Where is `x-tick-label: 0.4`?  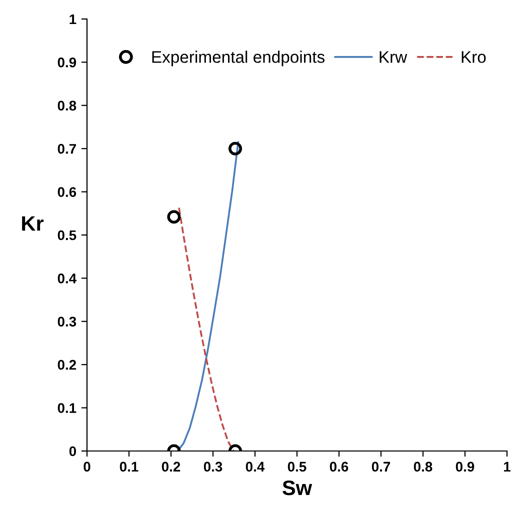 x-tick-label: 0.4 is located at coordinates (255, 467).